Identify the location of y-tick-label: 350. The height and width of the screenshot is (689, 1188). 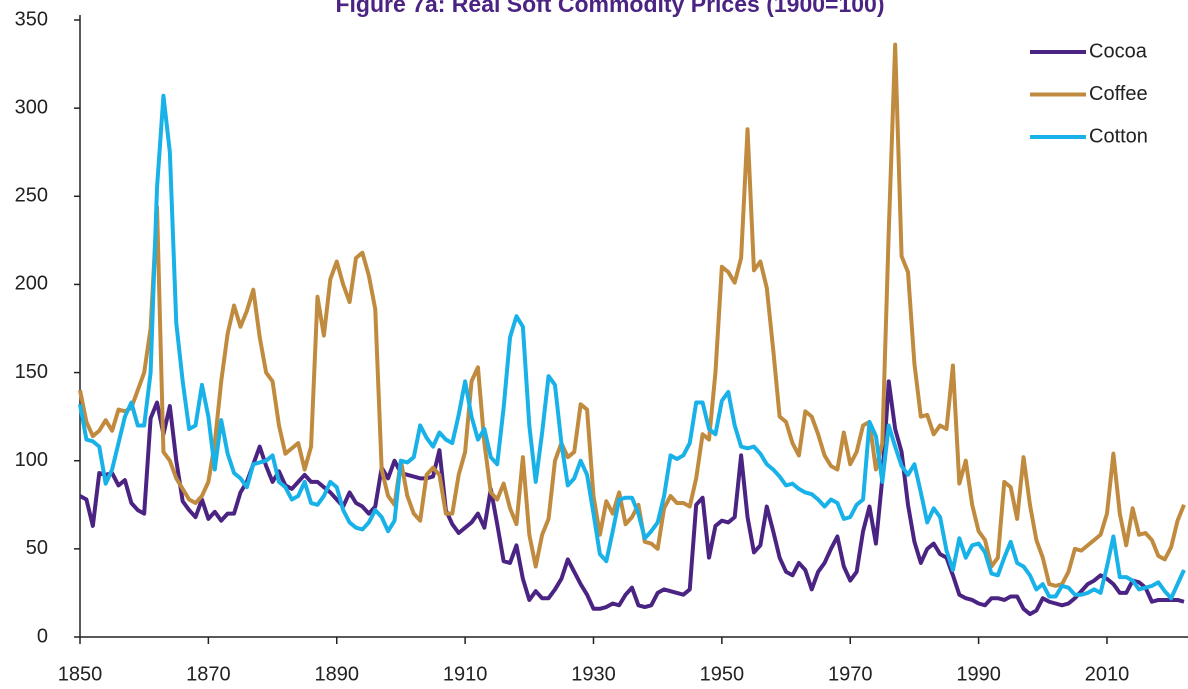
(31, 19).